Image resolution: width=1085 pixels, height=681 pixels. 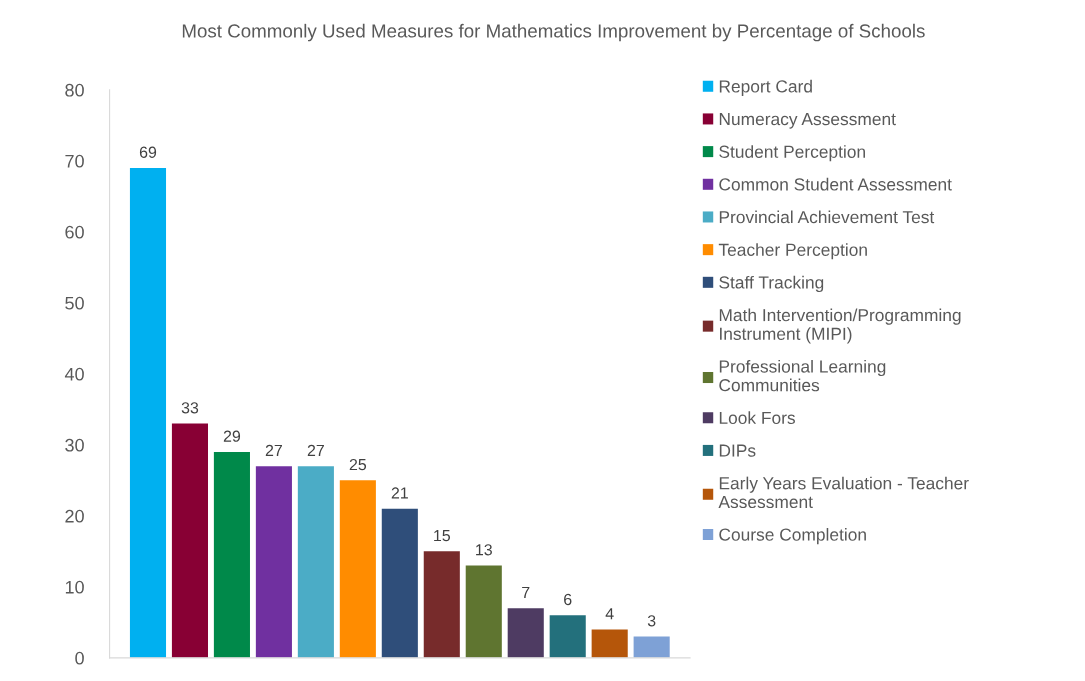 I want to click on data-label: 4, so click(x=609, y=614).